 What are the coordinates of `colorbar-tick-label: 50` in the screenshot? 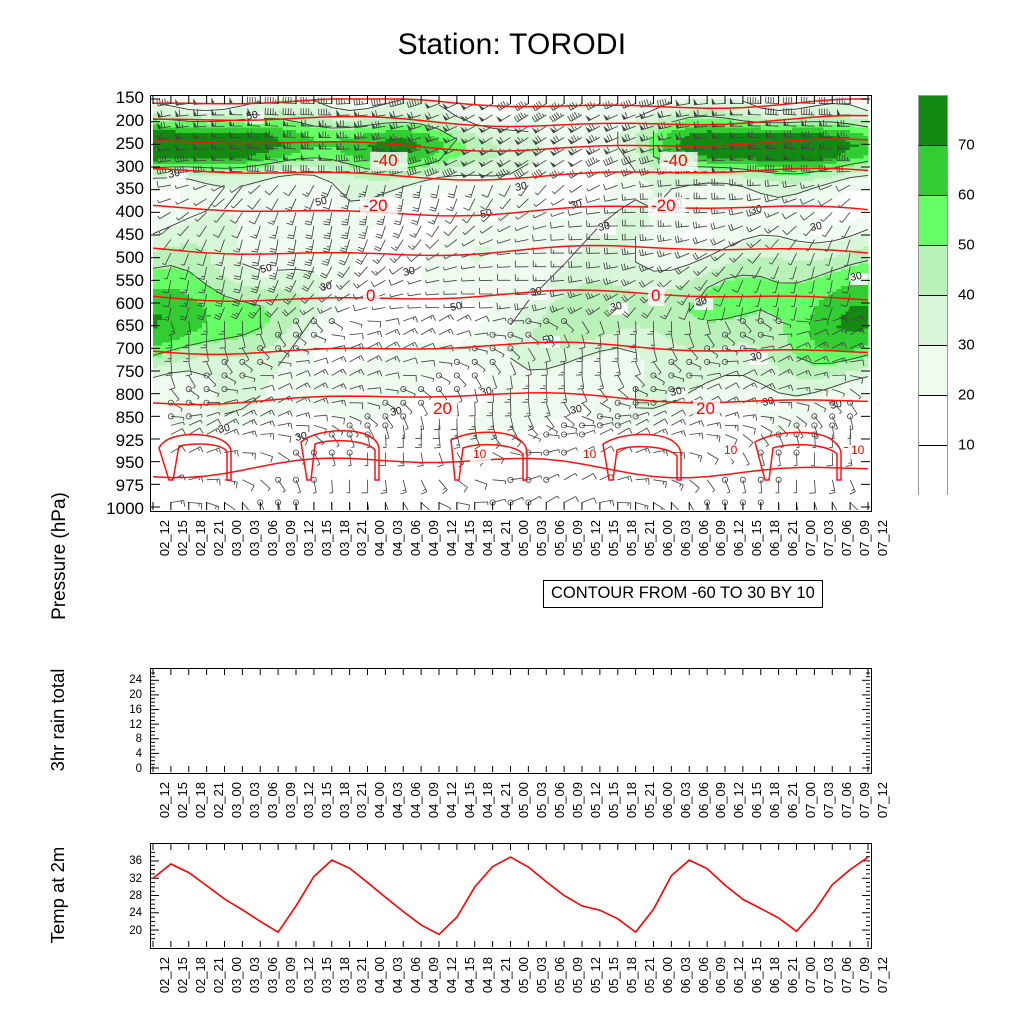 It's located at (966, 245).